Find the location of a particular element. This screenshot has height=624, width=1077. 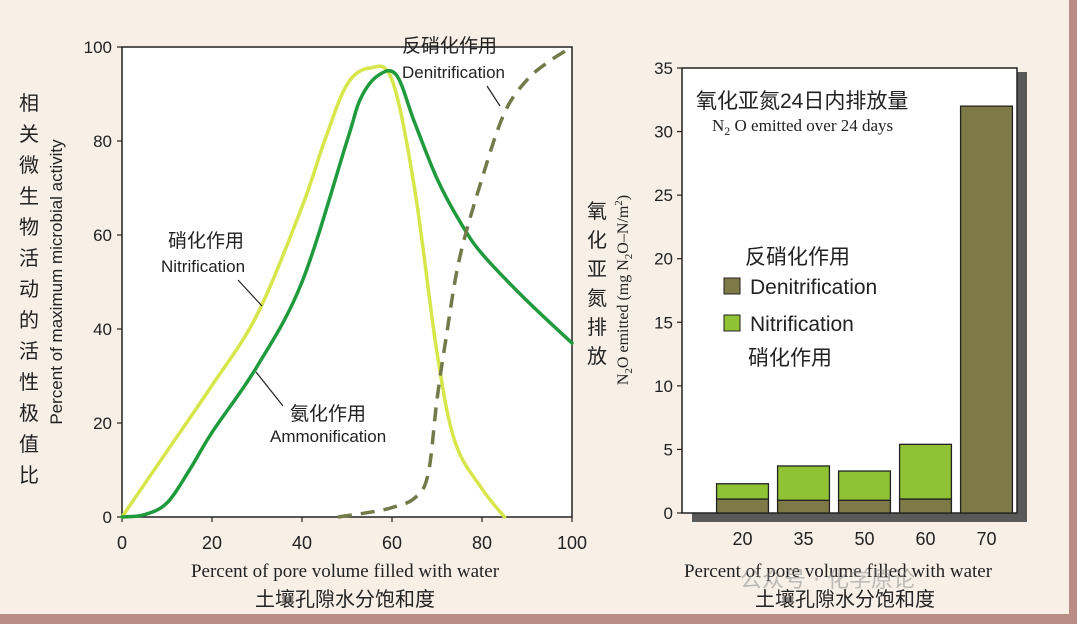

chart2-axes: 0 5 10 15 20 25 30 35 is located at coordinates (668, 291).